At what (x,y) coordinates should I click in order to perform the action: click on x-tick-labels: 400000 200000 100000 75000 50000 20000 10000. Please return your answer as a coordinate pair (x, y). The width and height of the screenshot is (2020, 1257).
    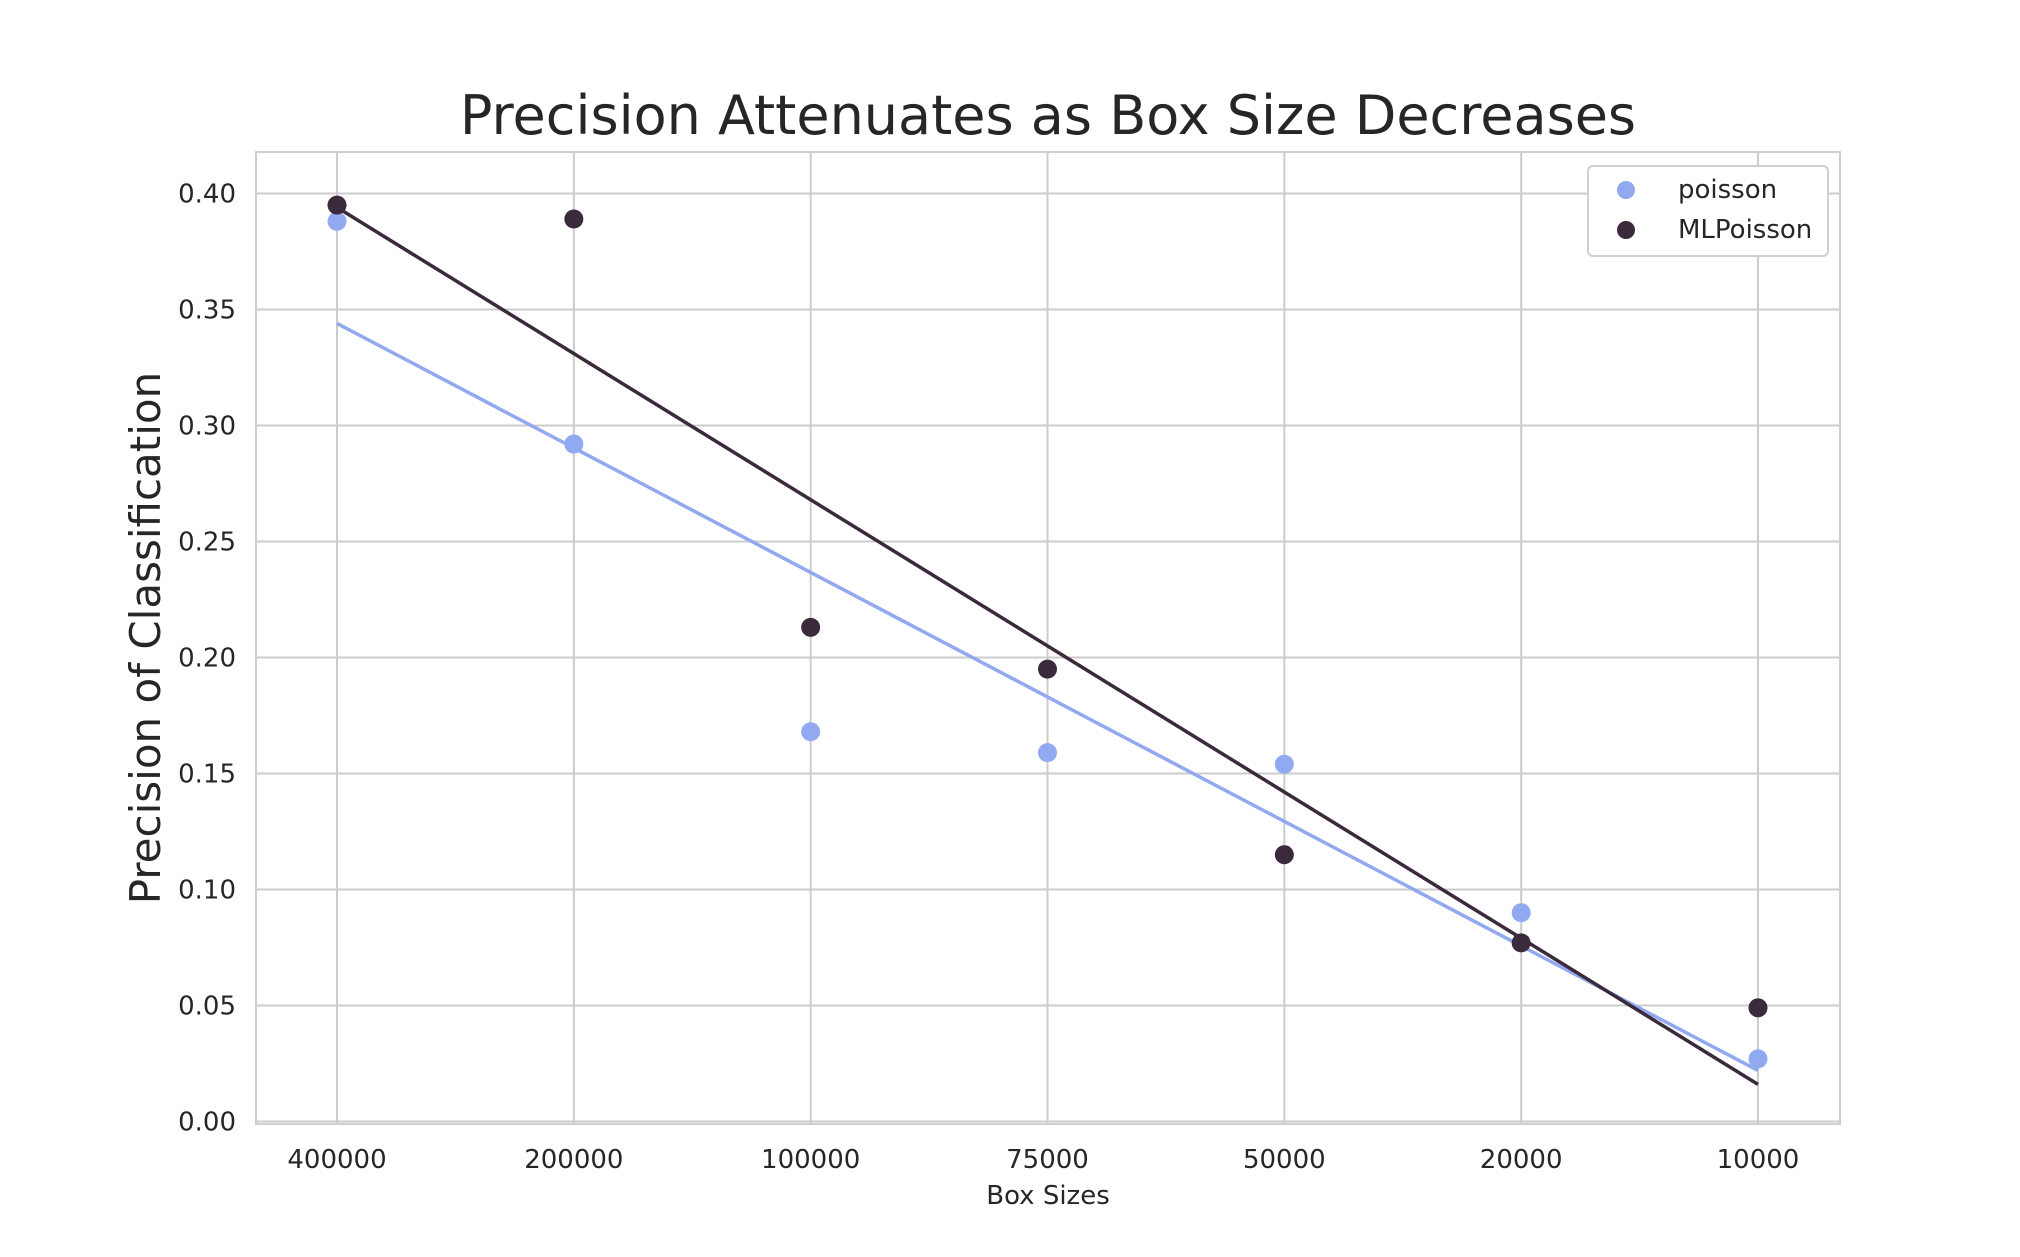
    Looking at the image, I should click on (1043, 1160).